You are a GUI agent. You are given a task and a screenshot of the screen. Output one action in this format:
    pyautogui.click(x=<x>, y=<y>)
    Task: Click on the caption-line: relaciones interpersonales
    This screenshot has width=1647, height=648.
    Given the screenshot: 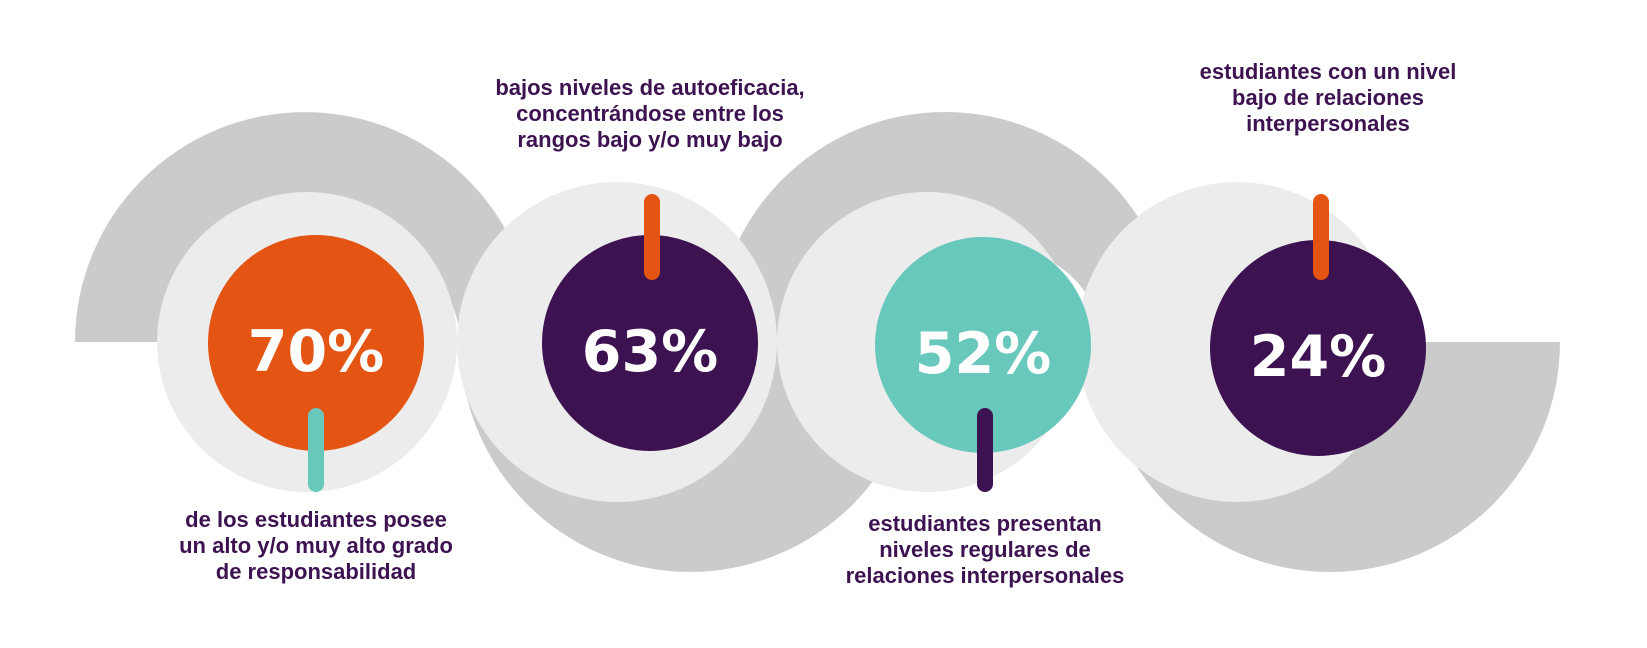 What is the action you would take?
    pyautogui.click(x=985, y=575)
    